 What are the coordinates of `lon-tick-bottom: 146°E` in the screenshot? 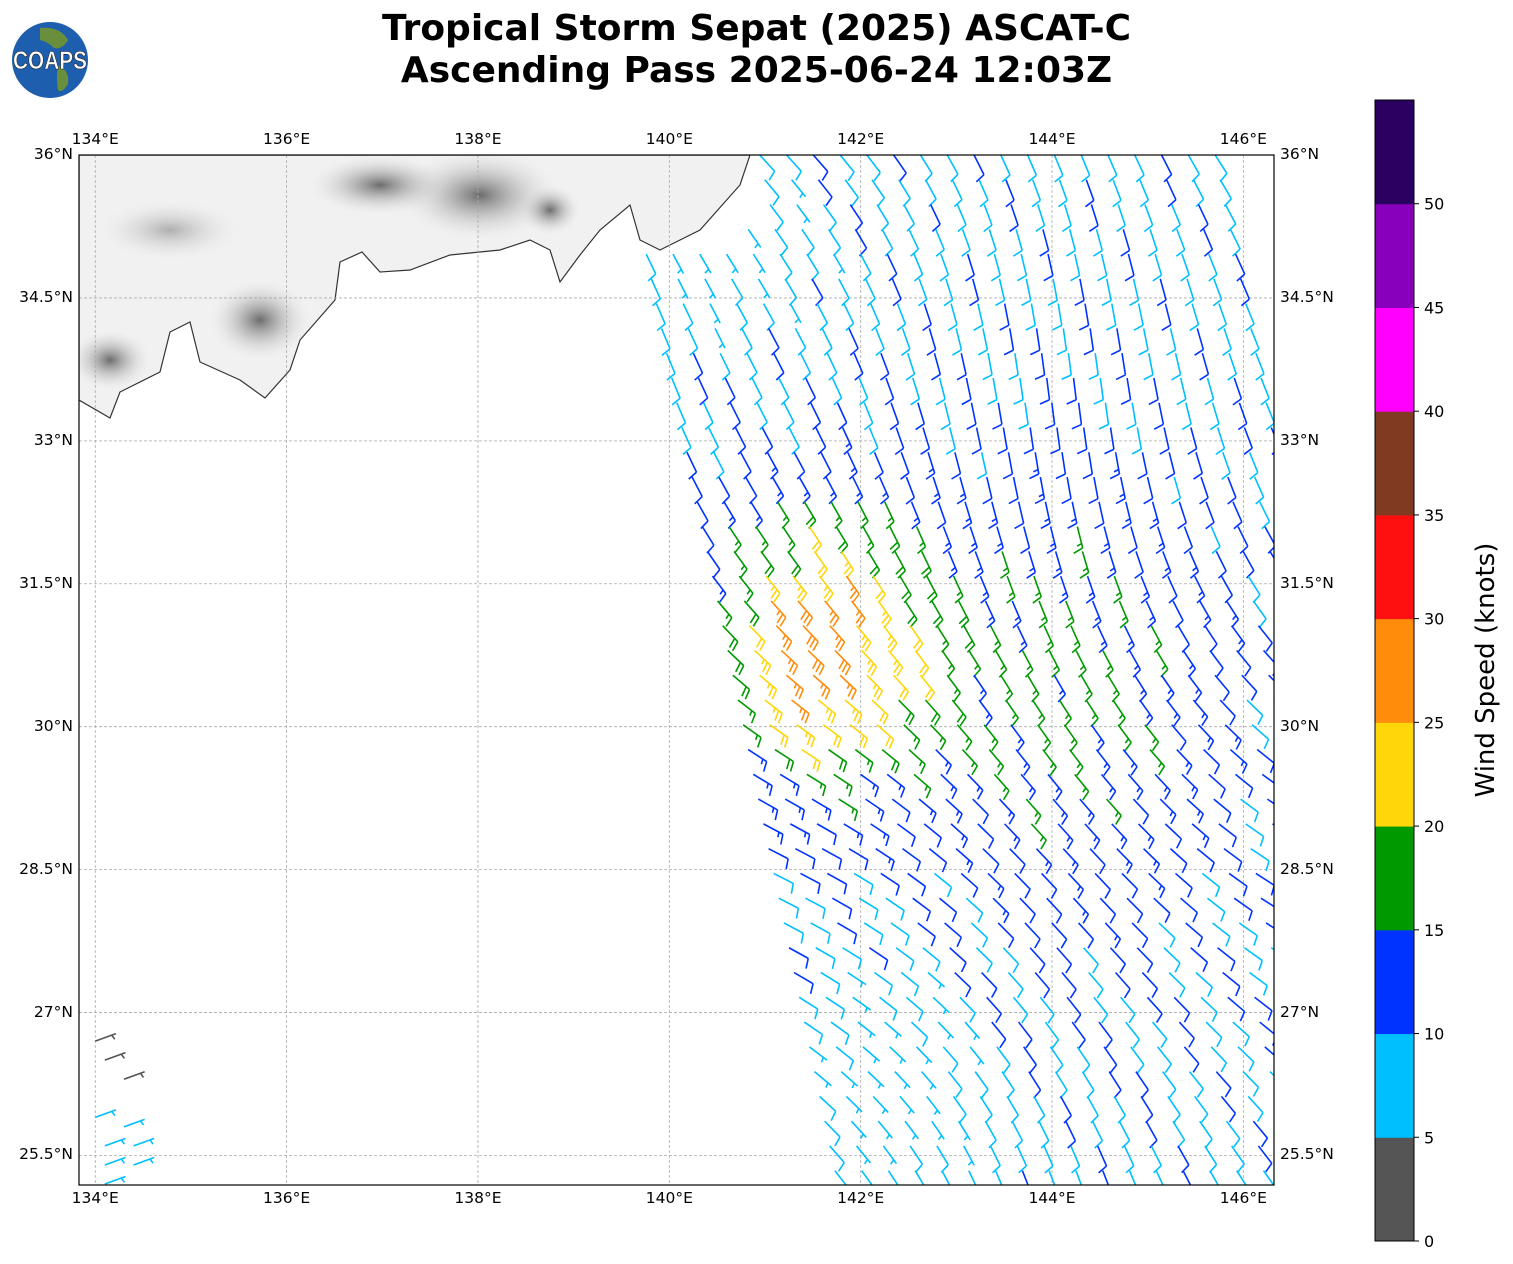 It's located at (1243, 1198).